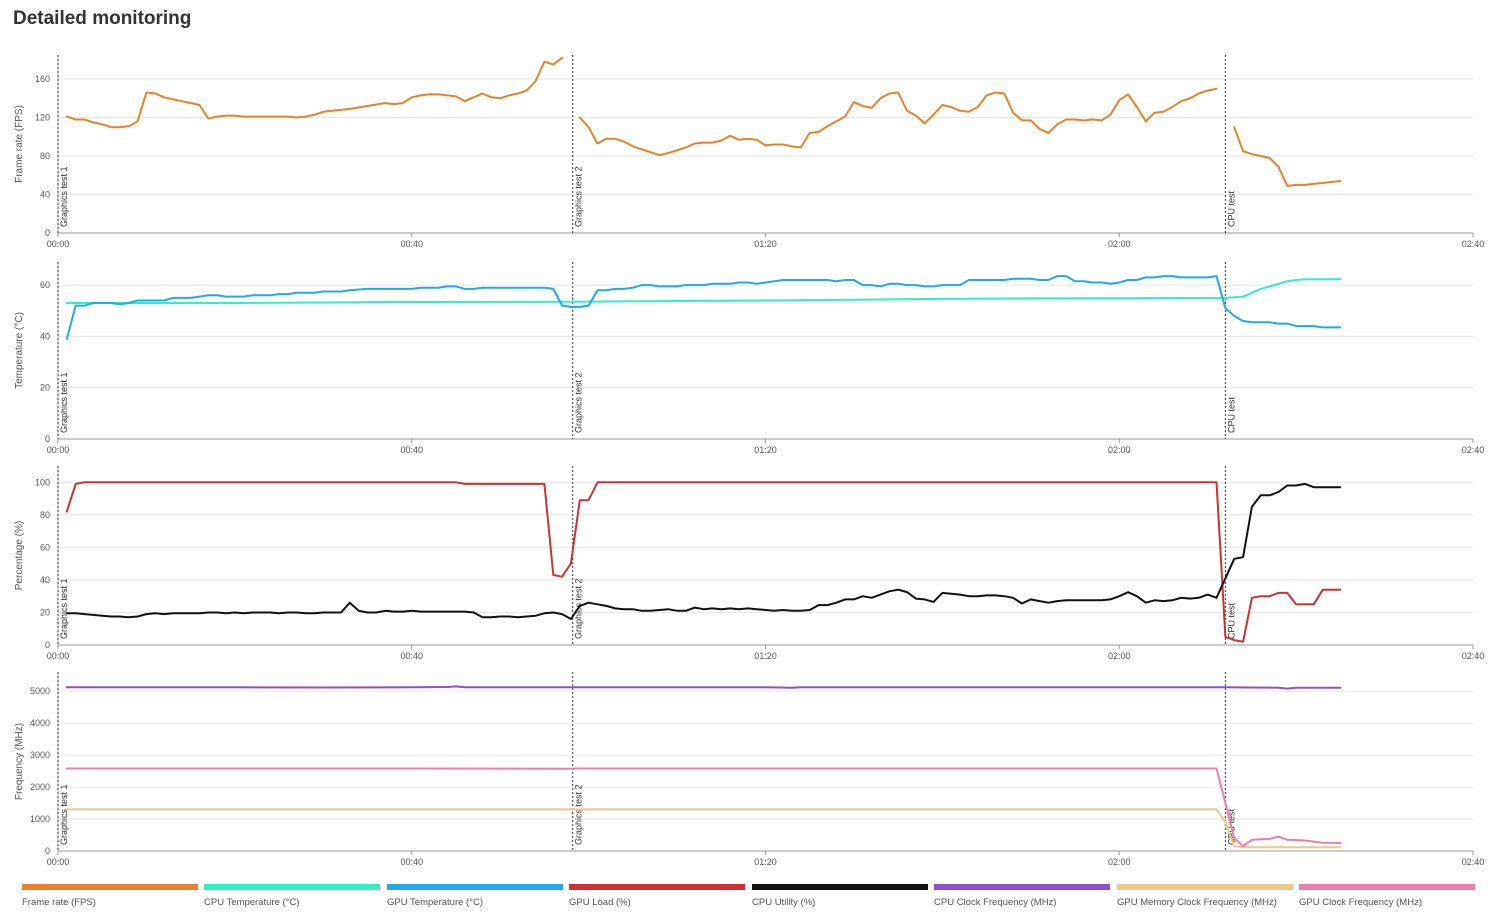 The height and width of the screenshot is (919, 1503). I want to click on legend-item-cpu-clock: CPU Clock Frequency (MHz), so click(1022, 899).